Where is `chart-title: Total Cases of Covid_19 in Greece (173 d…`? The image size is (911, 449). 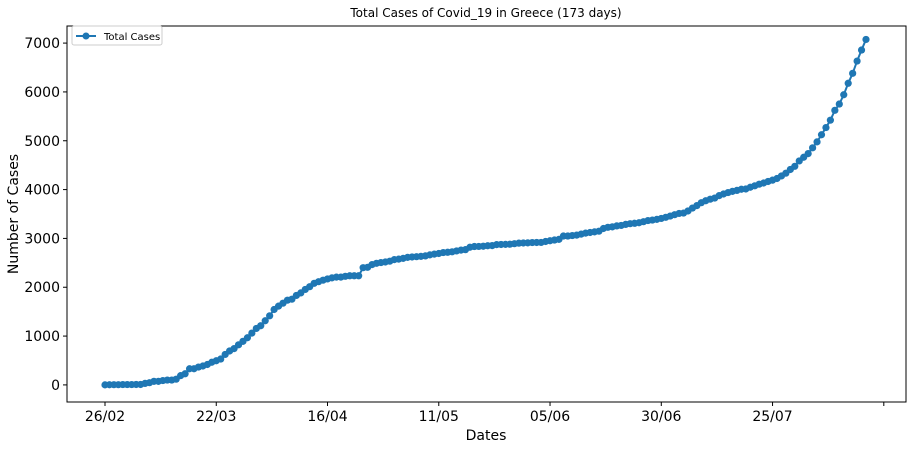
chart-title: Total Cases of Covid_19 in Greece (173 d… is located at coordinates (485, 13).